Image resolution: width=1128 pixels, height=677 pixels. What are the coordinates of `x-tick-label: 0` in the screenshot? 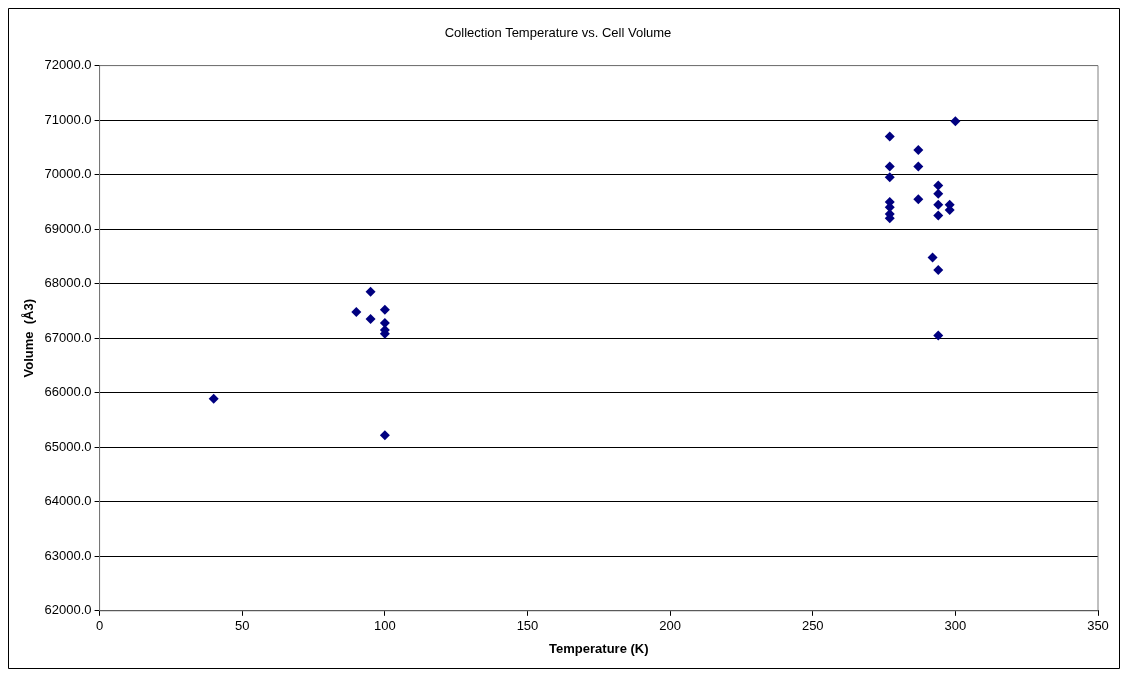 It's located at (99, 626).